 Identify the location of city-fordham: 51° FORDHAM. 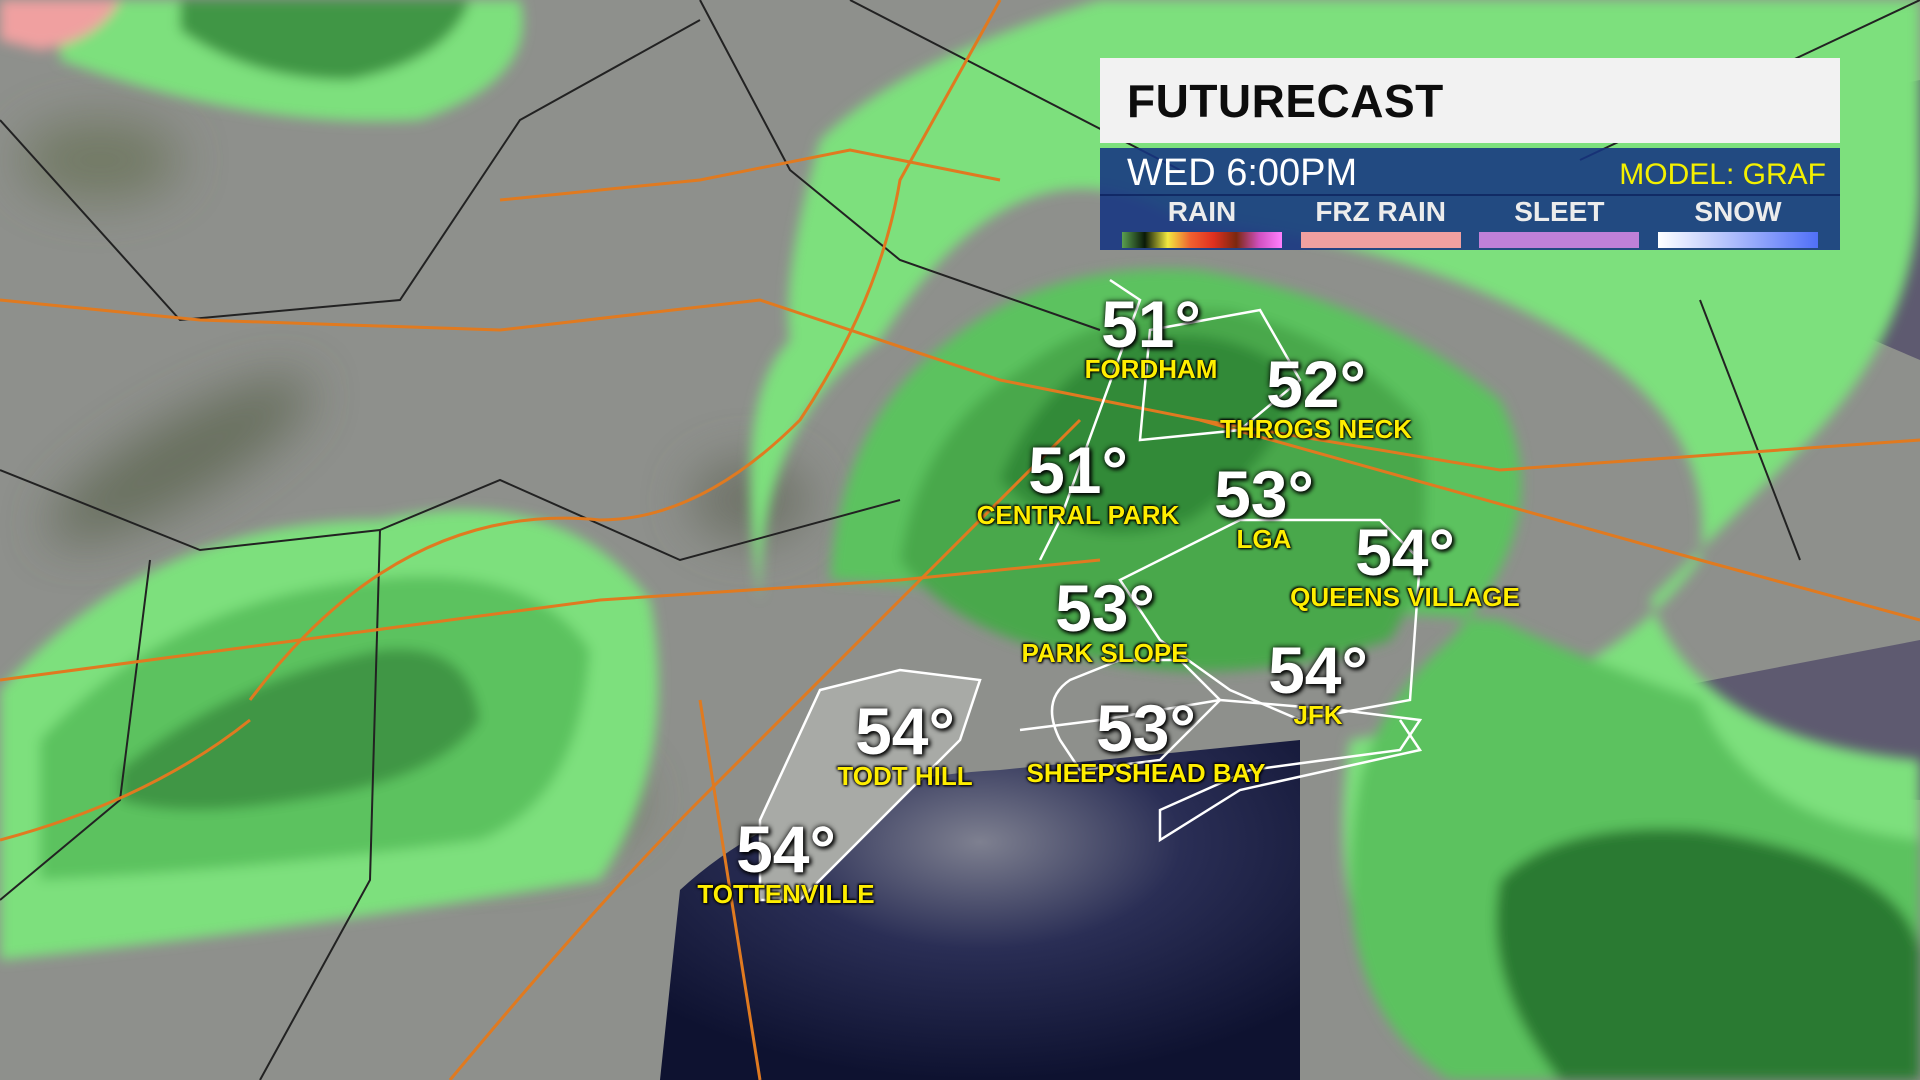
(1151, 335).